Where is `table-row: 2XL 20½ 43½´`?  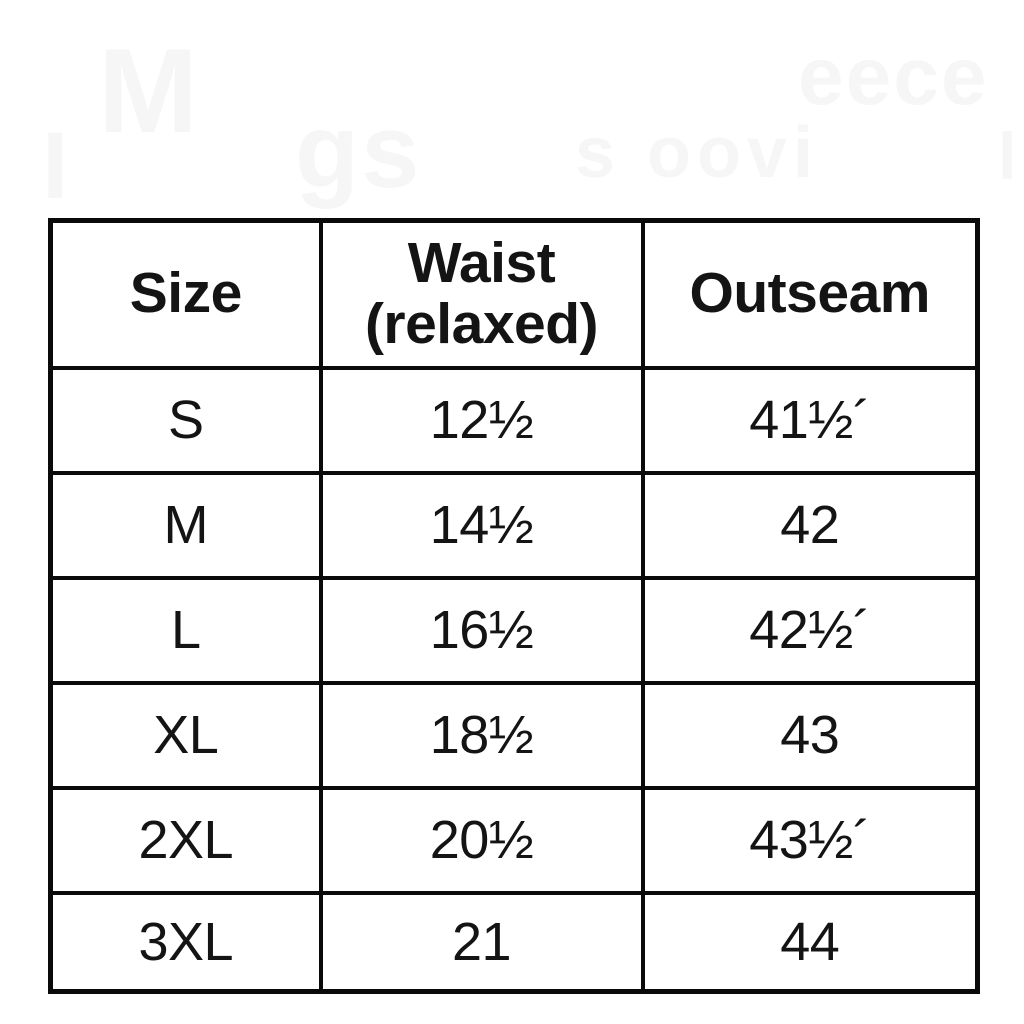
table-row: 2XL 20½ 43½´ is located at coordinates (514, 840).